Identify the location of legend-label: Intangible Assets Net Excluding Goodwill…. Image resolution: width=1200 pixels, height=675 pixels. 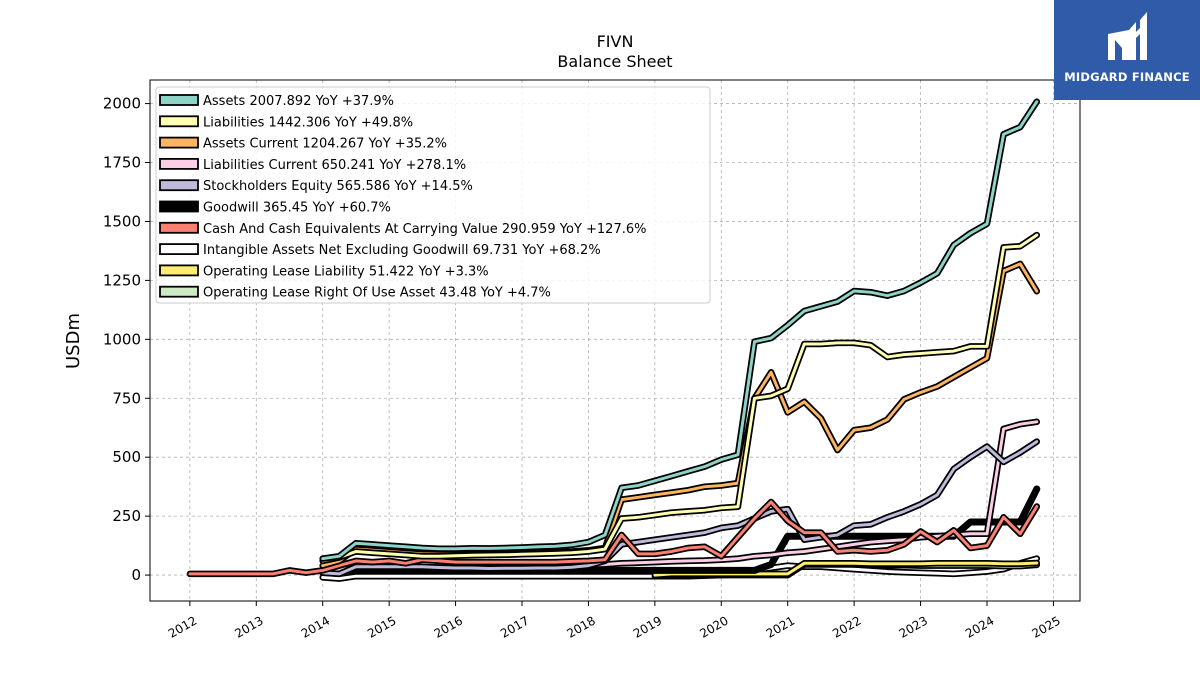
(402, 250).